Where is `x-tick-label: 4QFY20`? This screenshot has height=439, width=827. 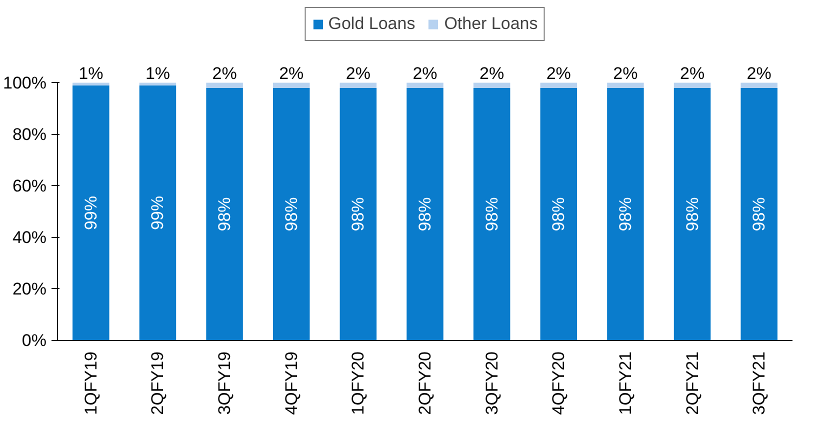
x-tick-label: 4QFY20 is located at coordinates (558, 383).